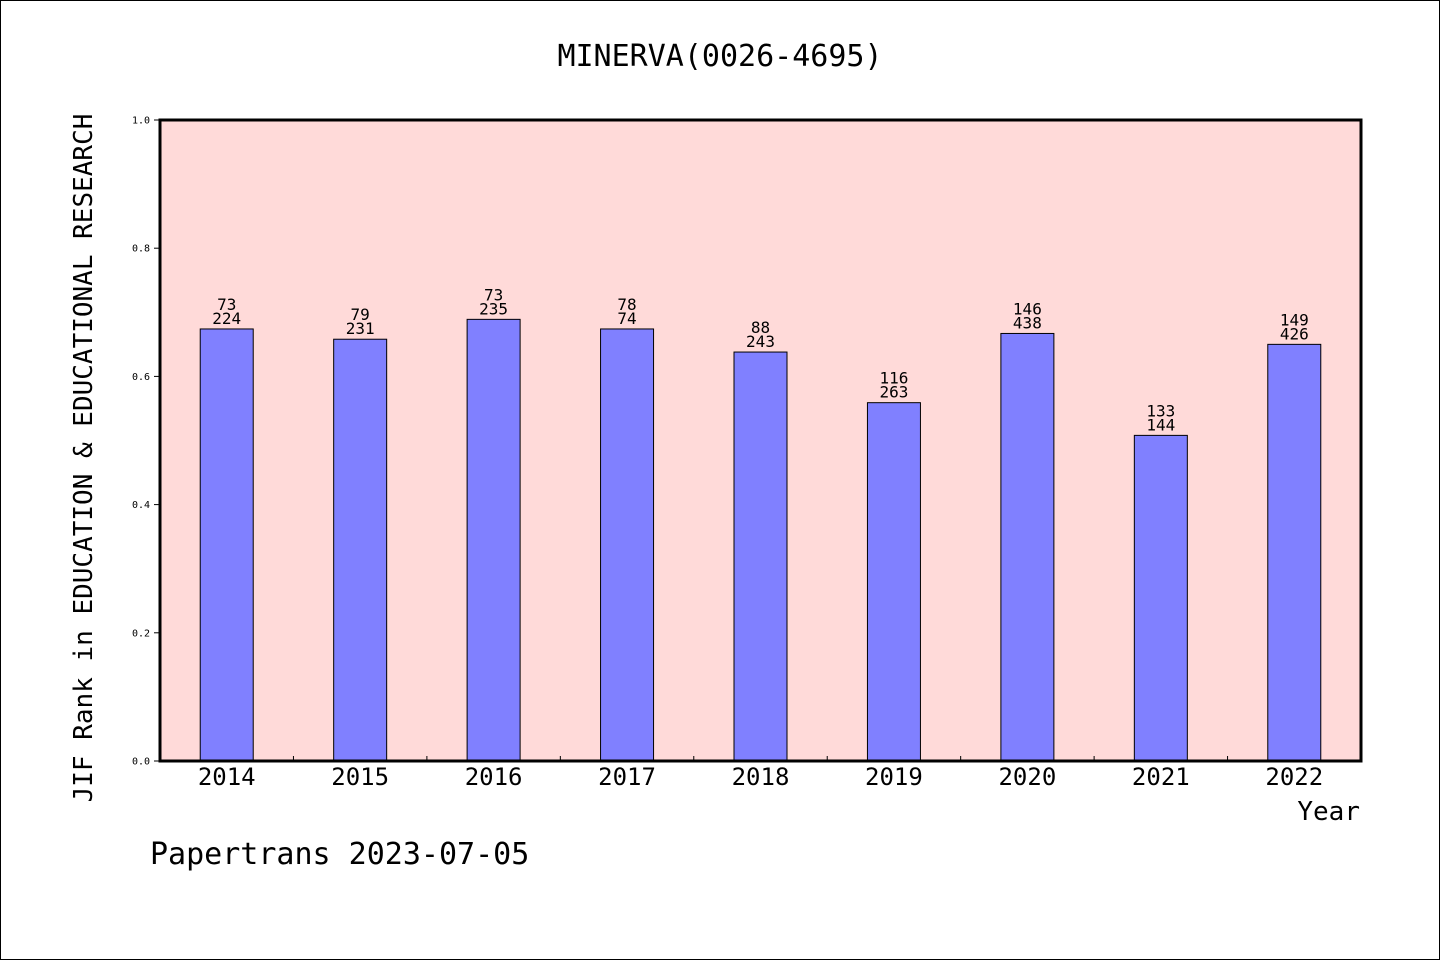 The image size is (1440, 960). What do you see at coordinates (146, 442) in the screenshot?
I see `y-axis: 0.0 0.2 0.4 0.6 0.8 1.0` at bounding box center [146, 442].